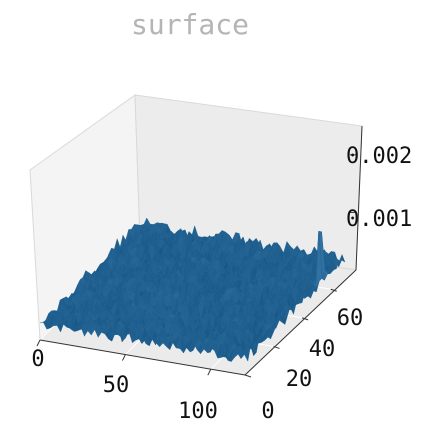 This screenshot has height=436, width=434. What do you see at coordinates (245, 356) in the screenshot?
I see `surface-cell` at bounding box center [245, 356].